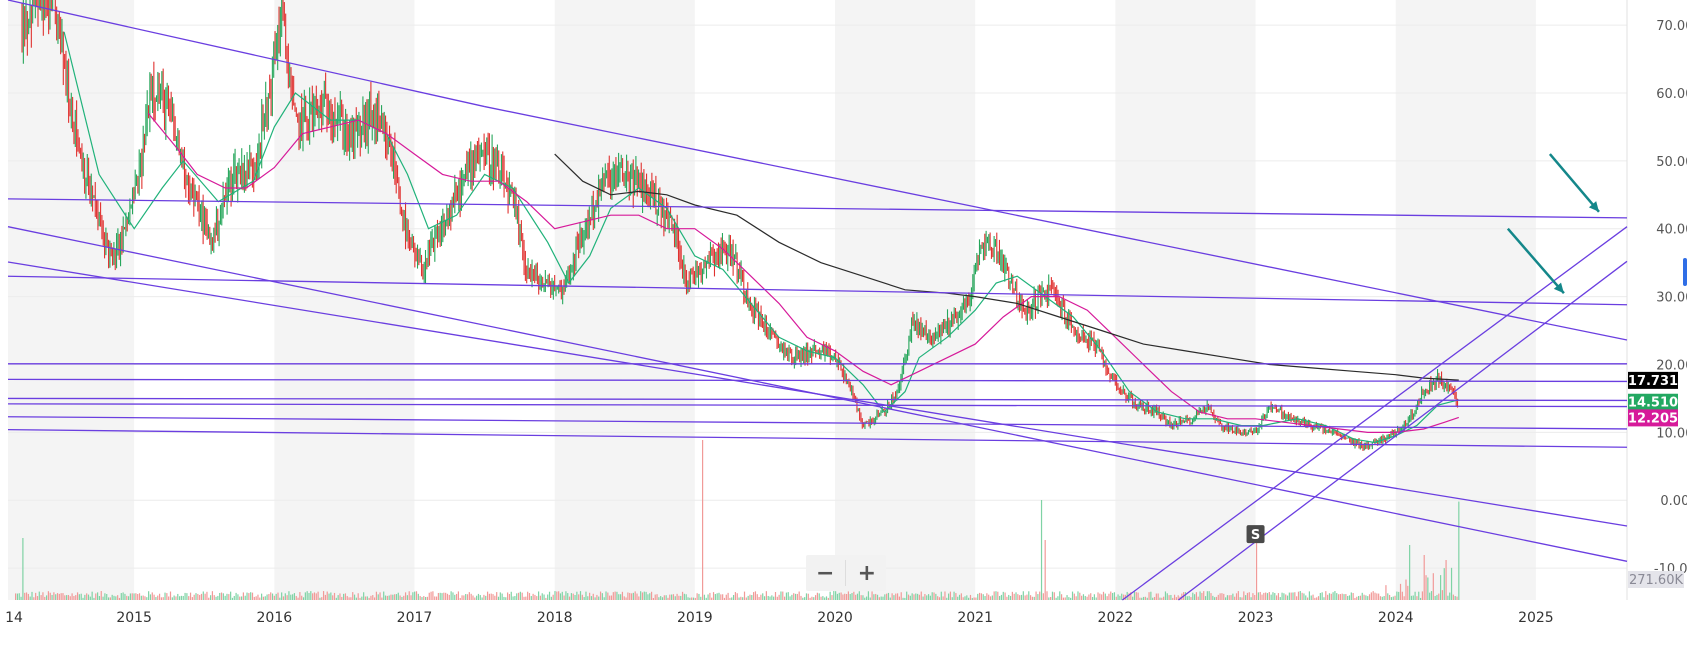  Describe the element at coordinates (1685, 272) in the screenshot. I see `scale-handle` at that location.